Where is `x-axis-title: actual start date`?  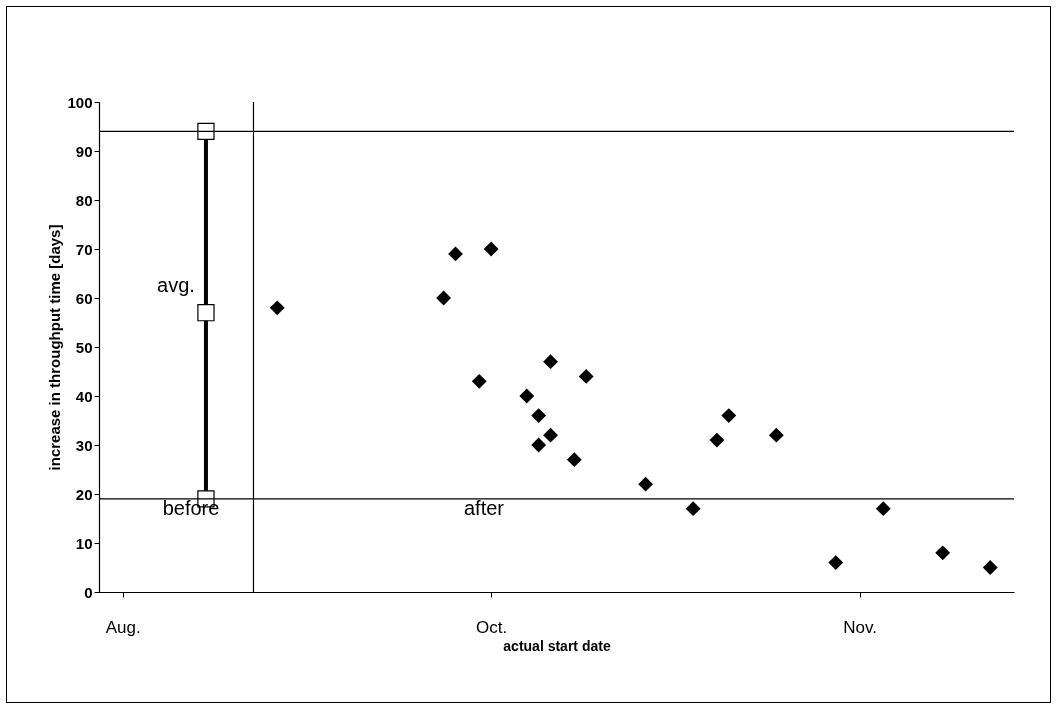 x-axis-title: actual start date is located at coordinates (557, 645).